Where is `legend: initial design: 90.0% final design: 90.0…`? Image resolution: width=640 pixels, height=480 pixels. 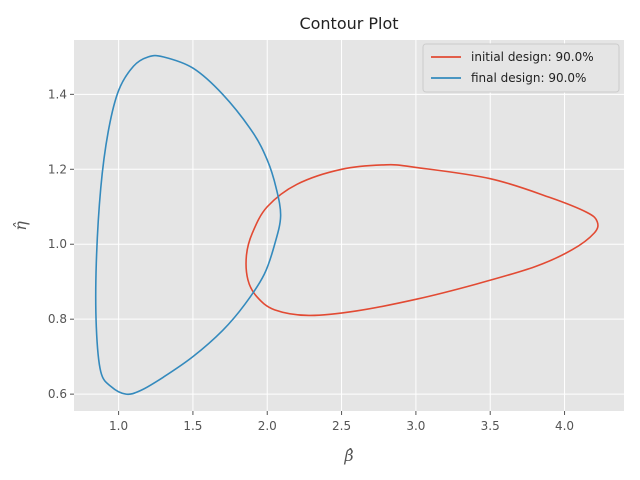 legend: initial design: 90.0% final design: 90.0… is located at coordinates (521, 68).